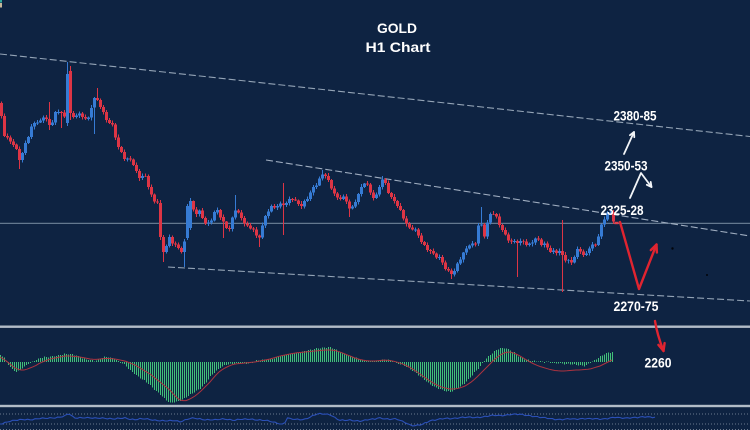 Image resolution: width=750 pixels, height=430 pixels. I want to click on svg-text: 2350-53, so click(626, 166).